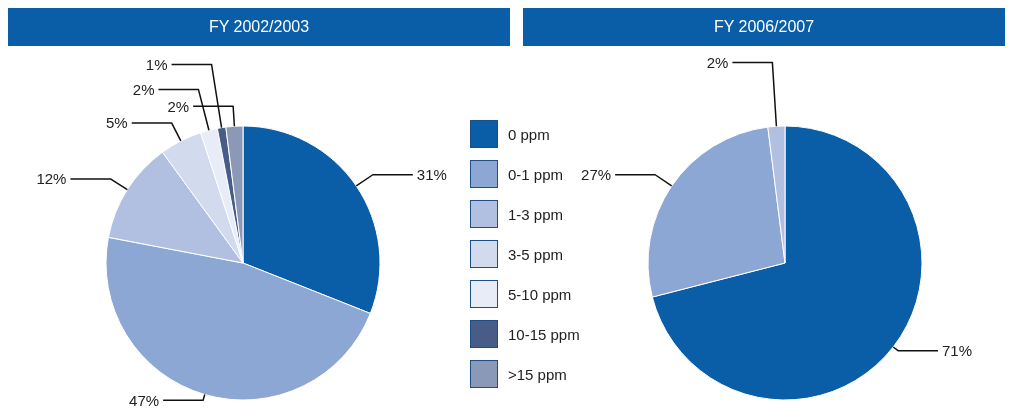  Describe the element at coordinates (529, 134) in the screenshot. I see `legend-label: 0 ppm` at that location.